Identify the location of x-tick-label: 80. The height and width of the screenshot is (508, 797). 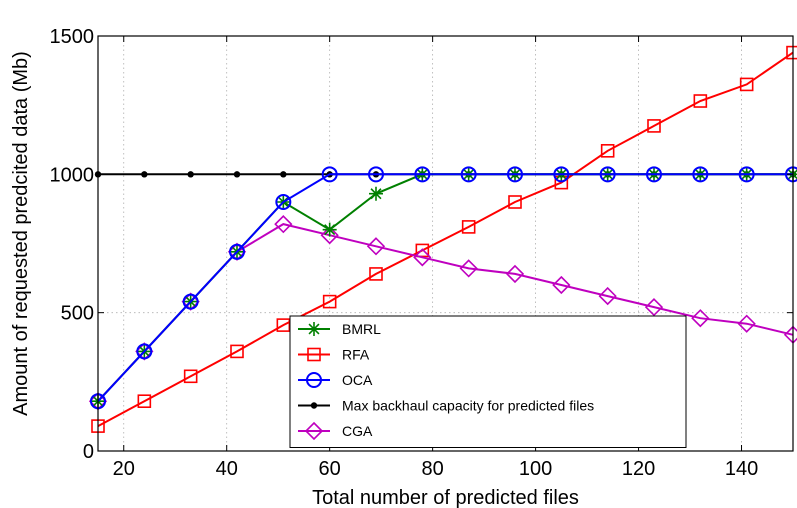
(433, 469).